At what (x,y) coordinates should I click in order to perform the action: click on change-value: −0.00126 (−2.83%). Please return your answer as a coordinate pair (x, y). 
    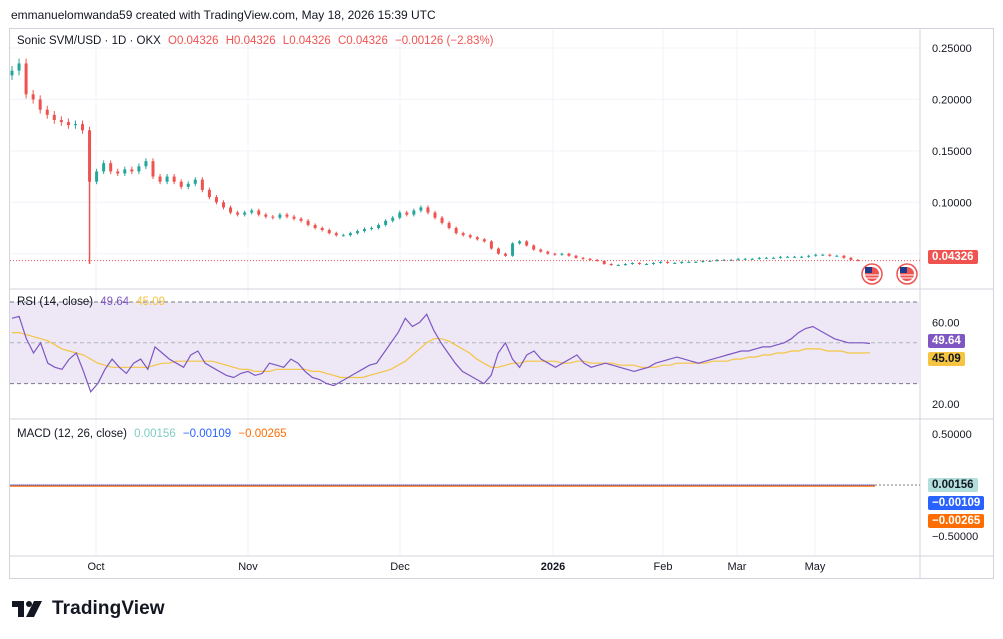
    Looking at the image, I should click on (444, 41).